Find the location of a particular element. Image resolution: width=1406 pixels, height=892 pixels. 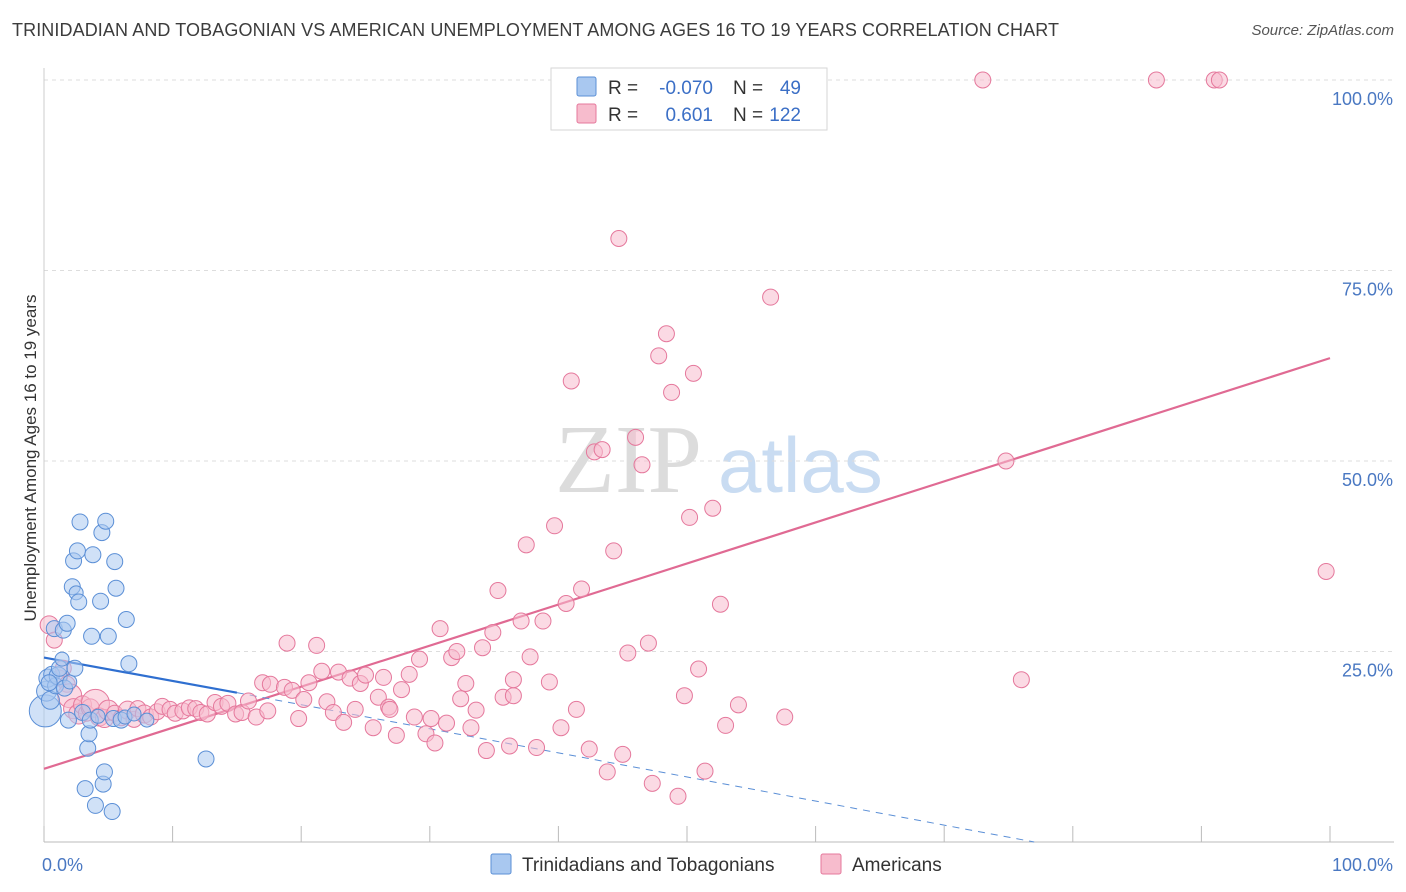

legend-swatch-american is located at coordinates (586, 113).